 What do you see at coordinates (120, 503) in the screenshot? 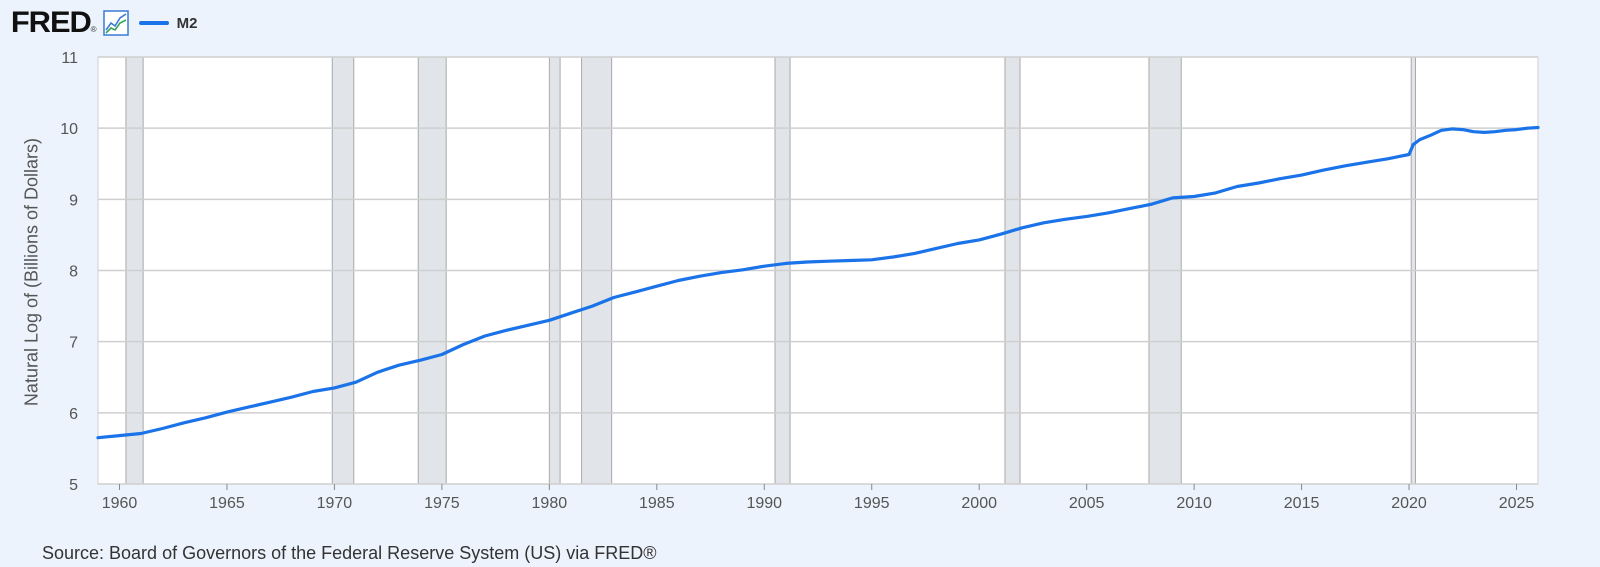
I see `x-tick-label: 1960` at bounding box center [120, 503].